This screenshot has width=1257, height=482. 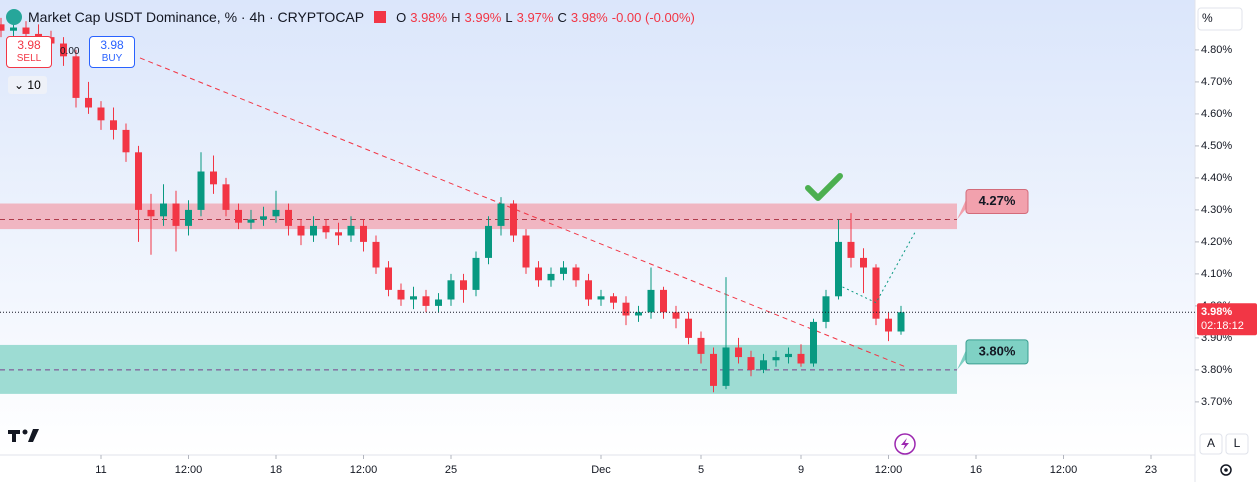 I want to click on price-tag-value: 3.98%, so click(x=1216, y=312).